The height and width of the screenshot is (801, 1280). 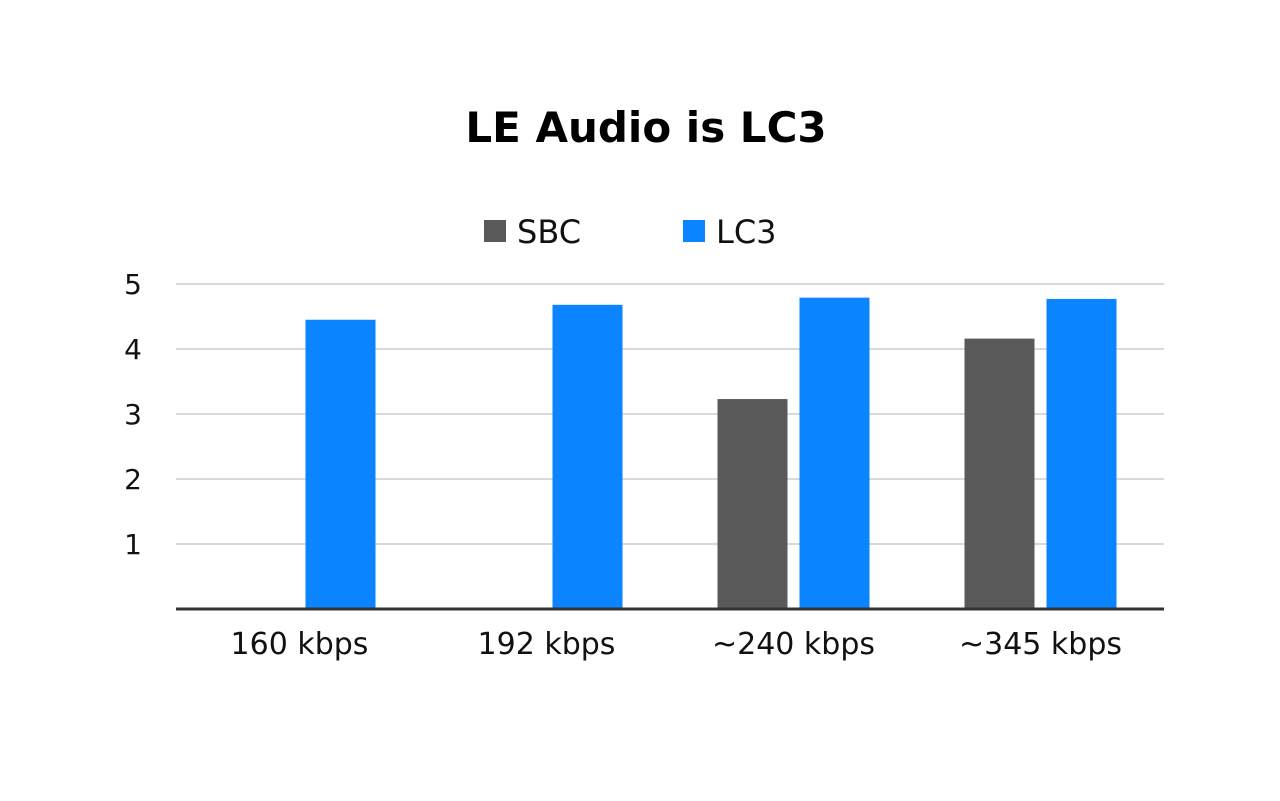 I want to click on x-category-label: ~240 kbps, so click(x=793, y=644).